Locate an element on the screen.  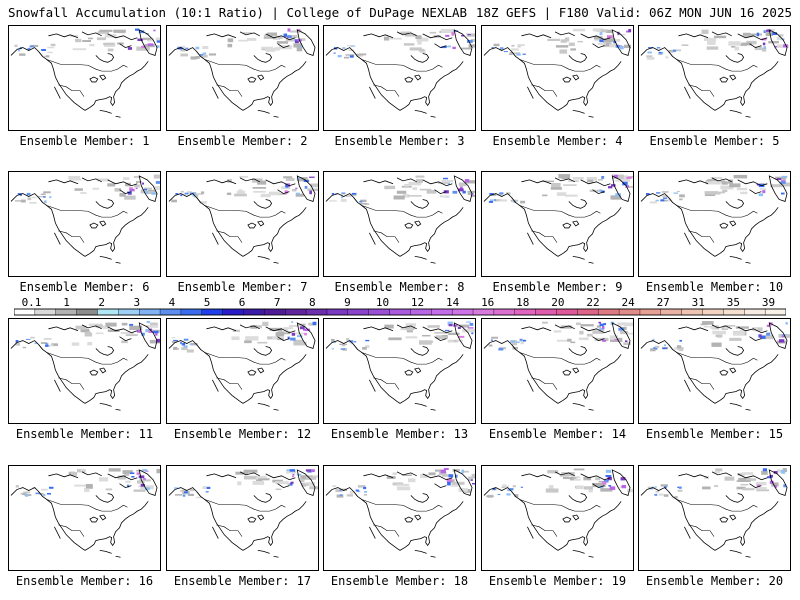
colorbar-tick-label: 12 is located at coordinates (417, 302).